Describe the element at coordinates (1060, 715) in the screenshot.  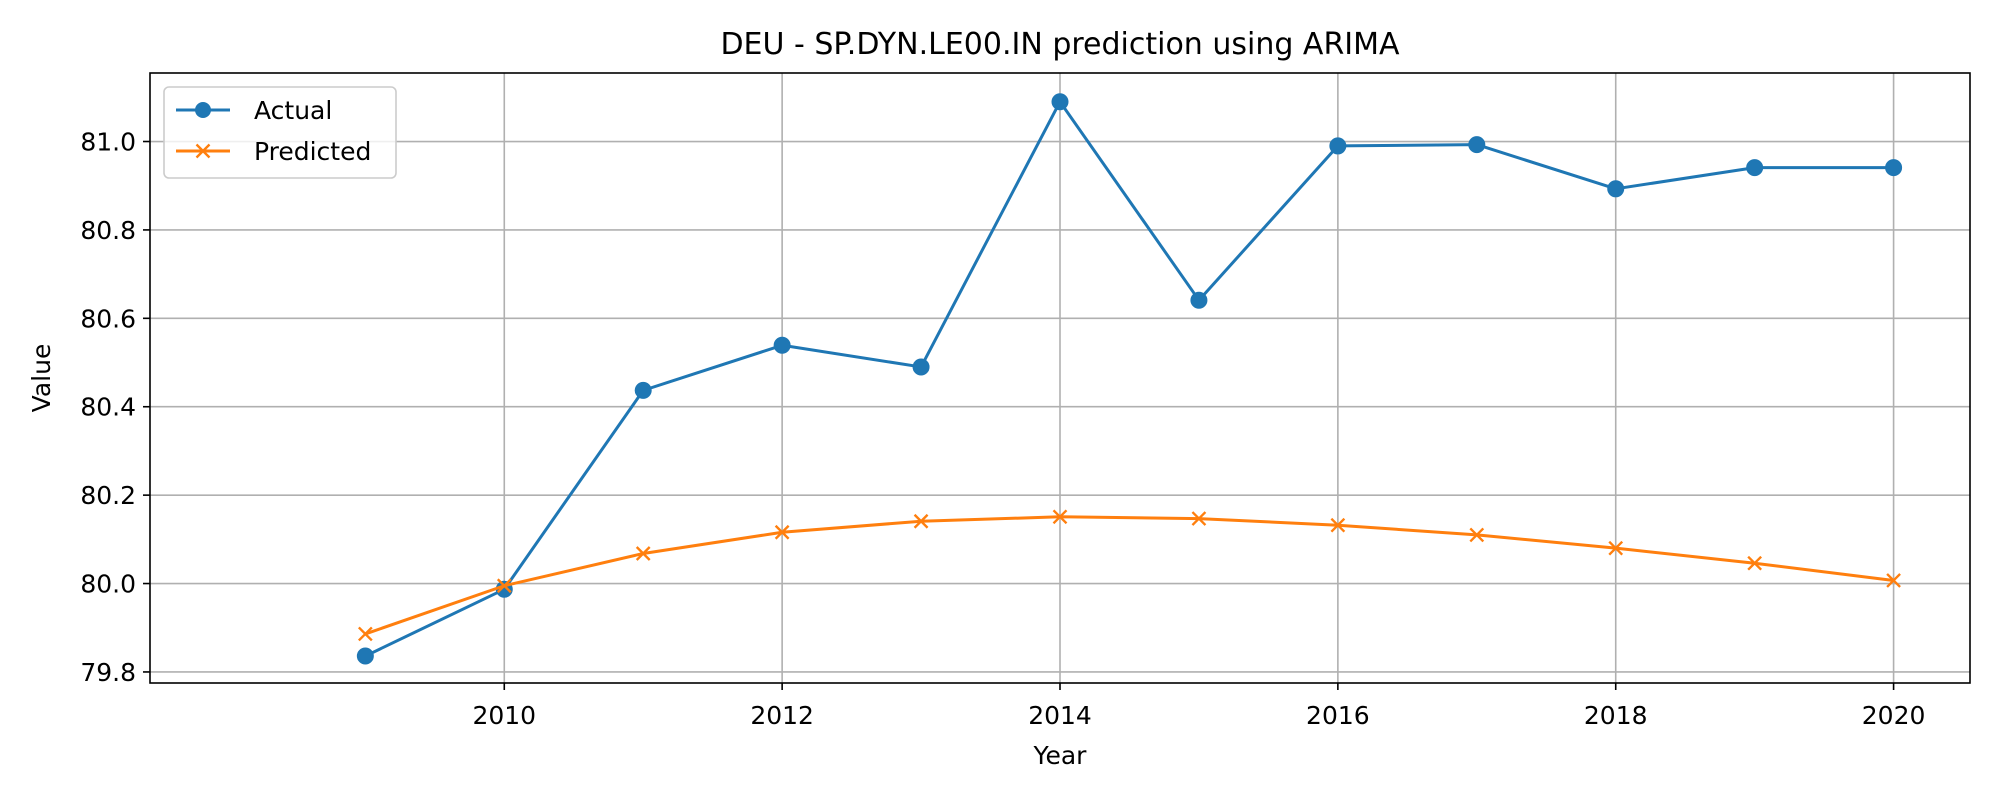
I see `x-tick-label: 2014` at that location.